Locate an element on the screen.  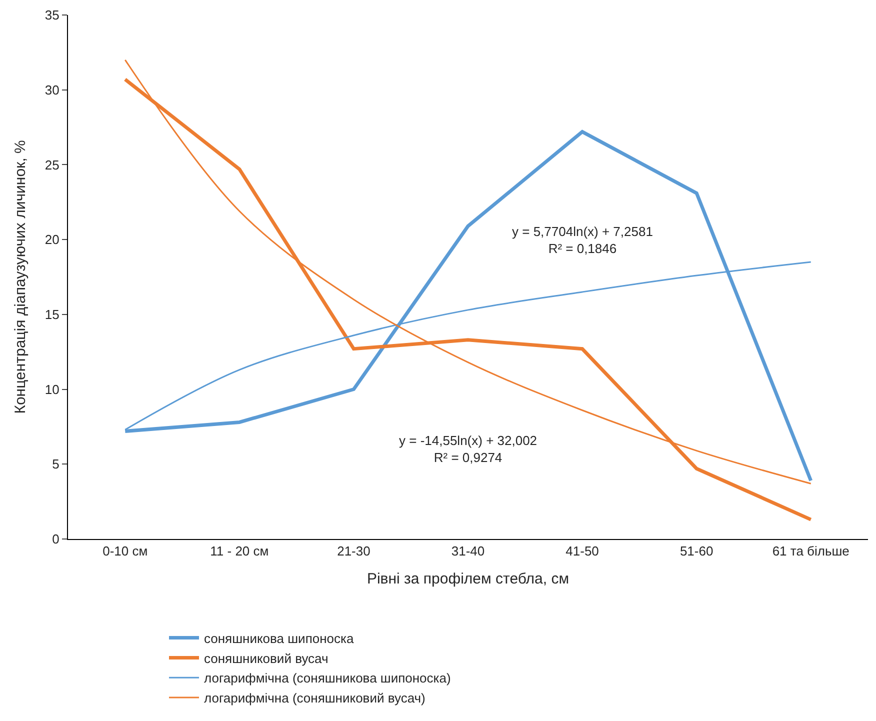
y-tick-label: 10 is located at coordinates (52, 389).